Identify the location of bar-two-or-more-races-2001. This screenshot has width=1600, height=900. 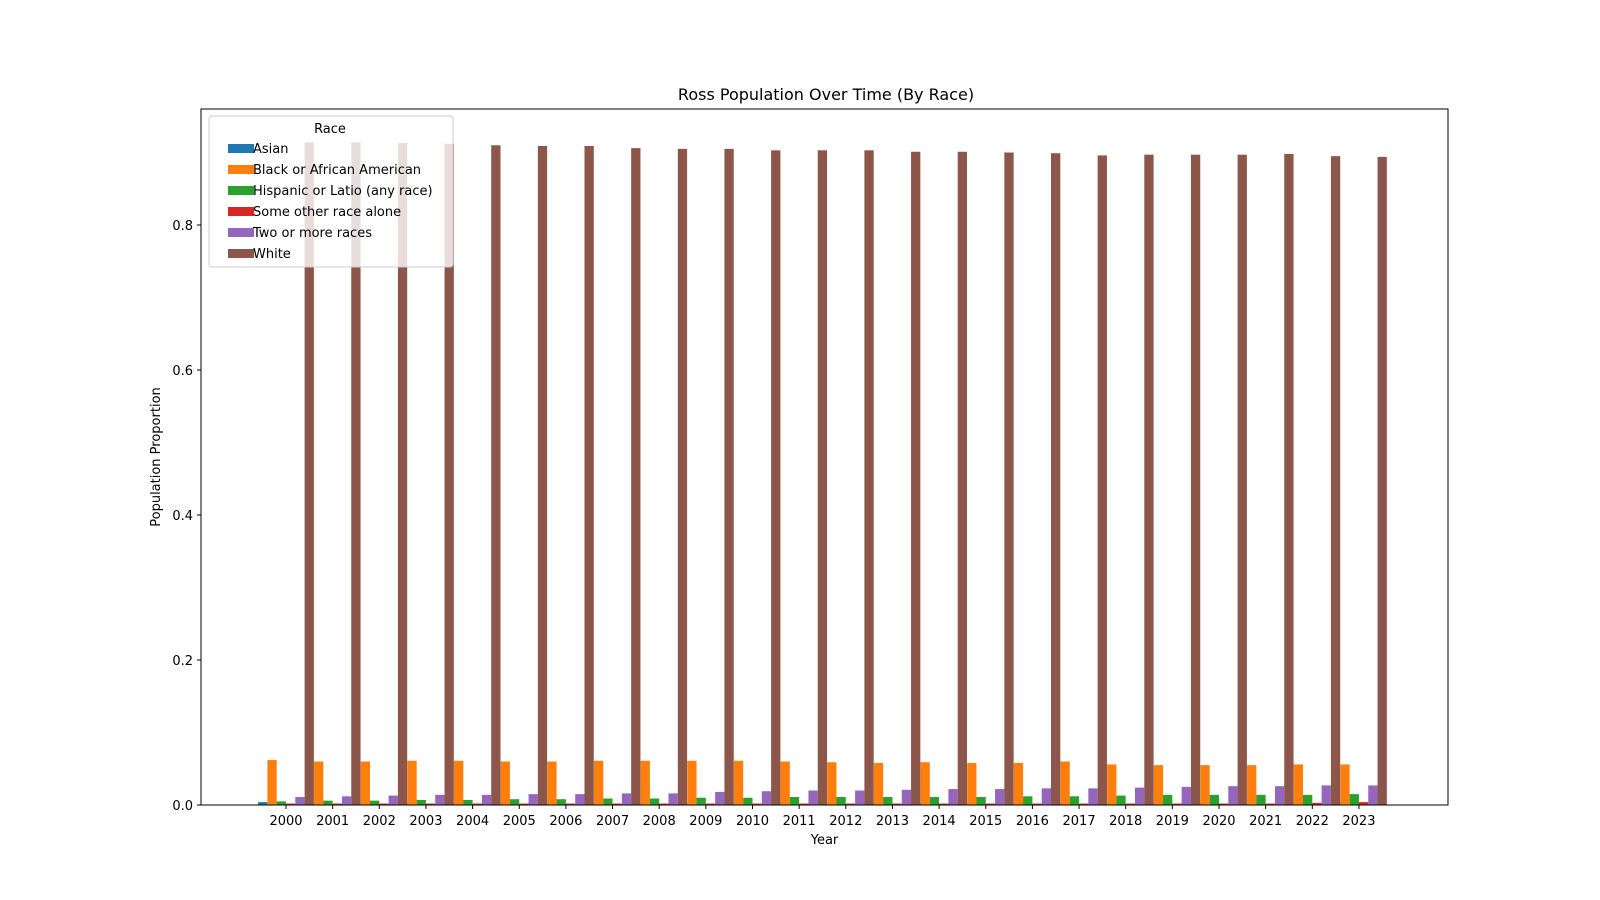
(346, 800).